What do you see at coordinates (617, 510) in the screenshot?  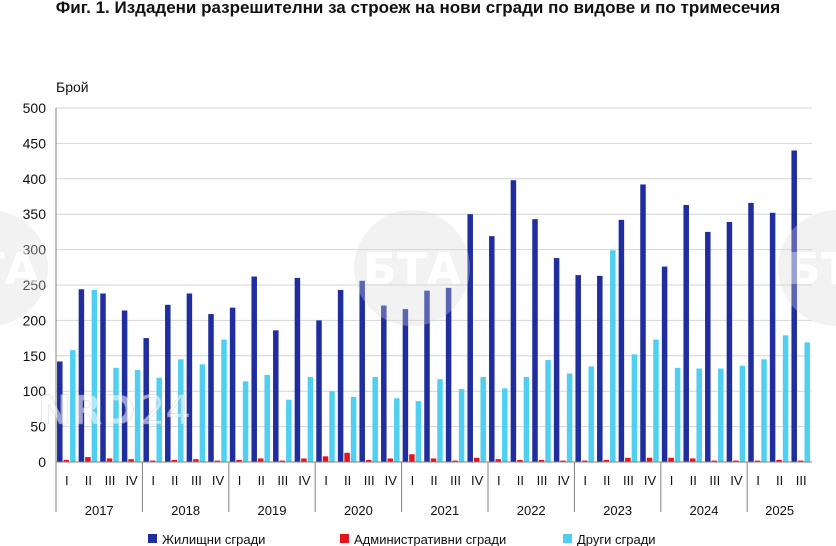 I see `year-label: 2023` at bounding box center [617, 510].